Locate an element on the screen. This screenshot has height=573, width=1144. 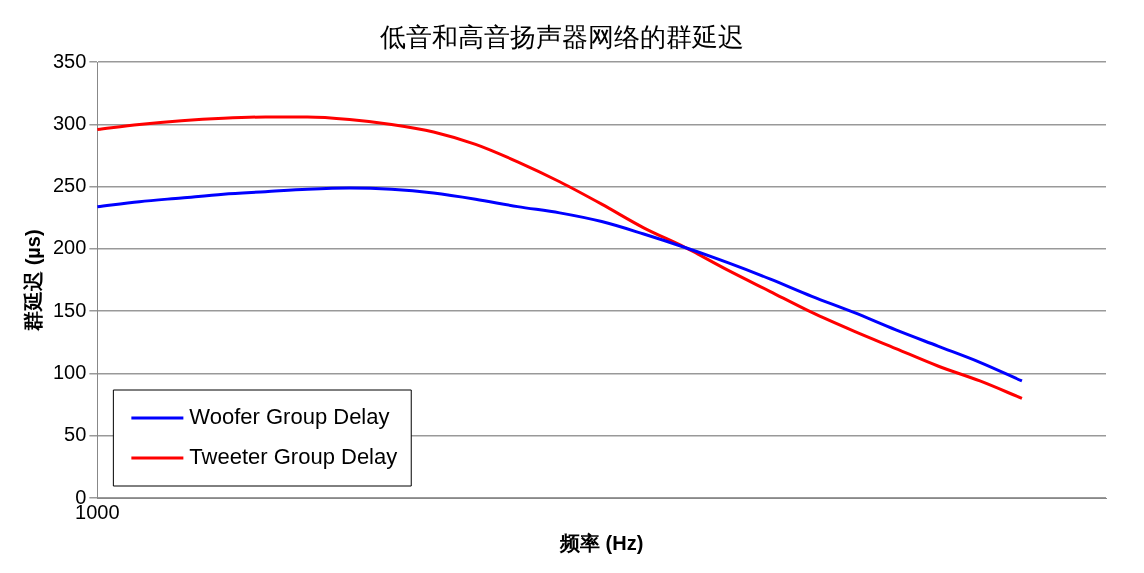
chart-title: 低音和高音扬声器网络的群延迟 is located at coordinates (562, 36).